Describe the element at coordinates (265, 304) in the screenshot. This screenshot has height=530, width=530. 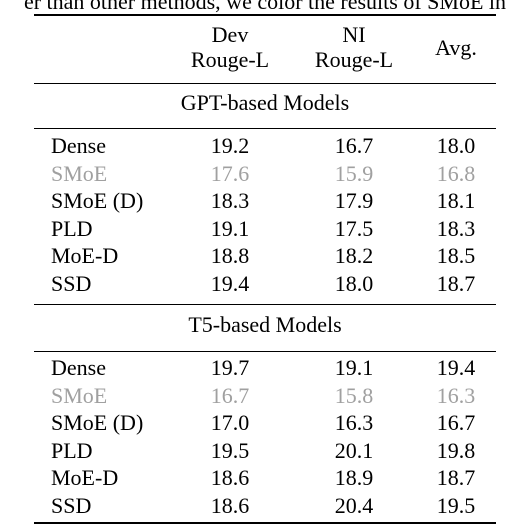
I see `section-divider-rule` at that location.